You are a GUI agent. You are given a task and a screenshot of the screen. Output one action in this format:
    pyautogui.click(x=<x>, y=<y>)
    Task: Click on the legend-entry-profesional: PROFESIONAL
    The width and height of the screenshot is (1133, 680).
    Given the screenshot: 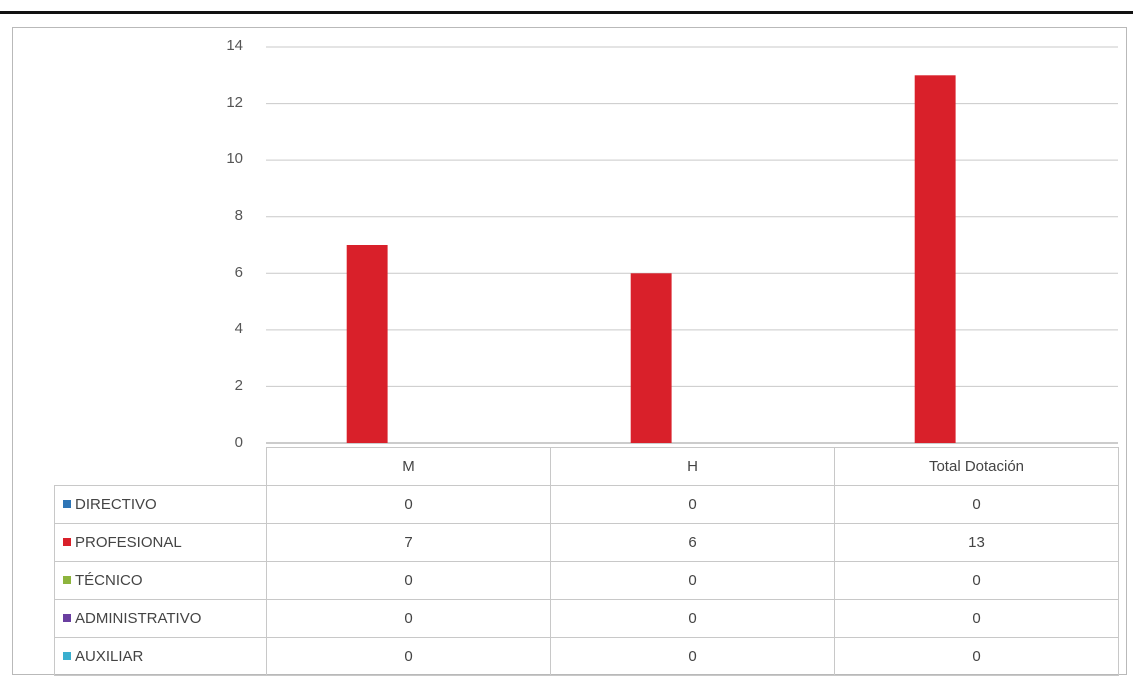 What is the action you would take?
    pyautogui.click(x=160, y=542)
    